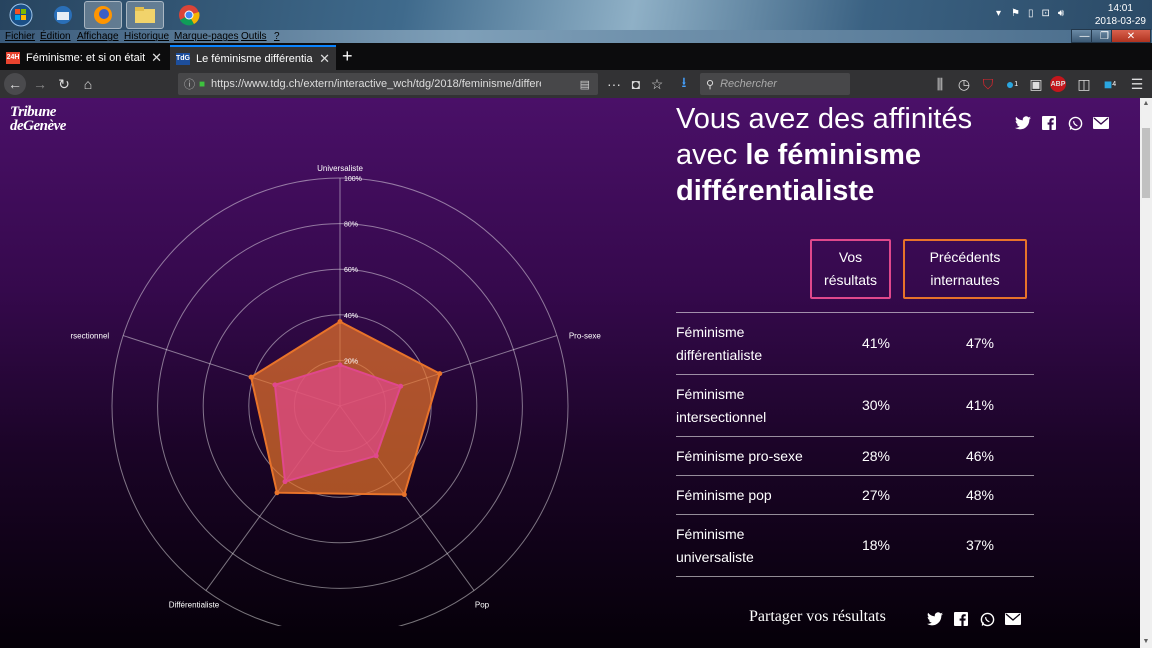 The height and width of the screenshot is (648, 1152). What do you see at coordinates (1058, 84) in the screenshot?
I see `adblock-plus-icon: ABP` at bounding box center [1058, 84].